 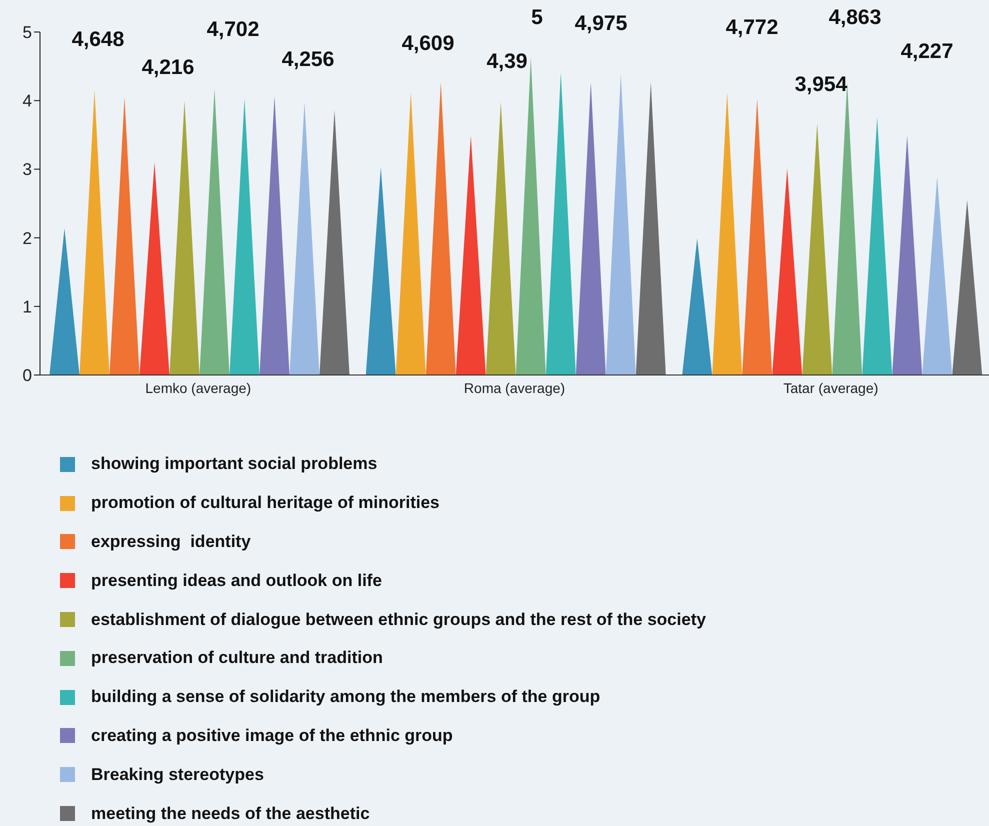 I want to click on legend-label: establishment of dialogue between ethnic groups and the rest of the society, so click(x=398, y=620).